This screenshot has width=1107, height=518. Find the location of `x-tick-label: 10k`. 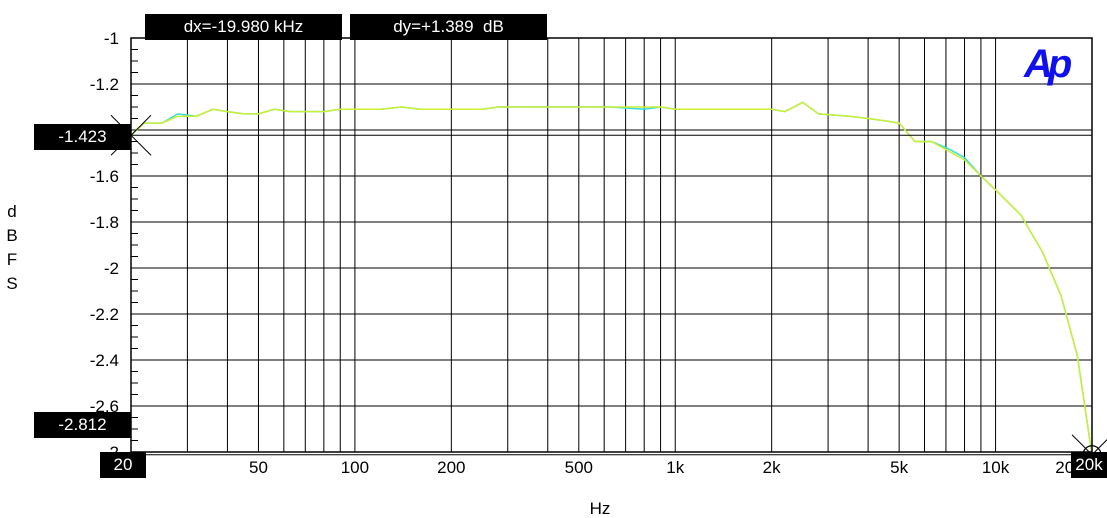

x-tick-label: 10k is located at coordinates (996, 467).